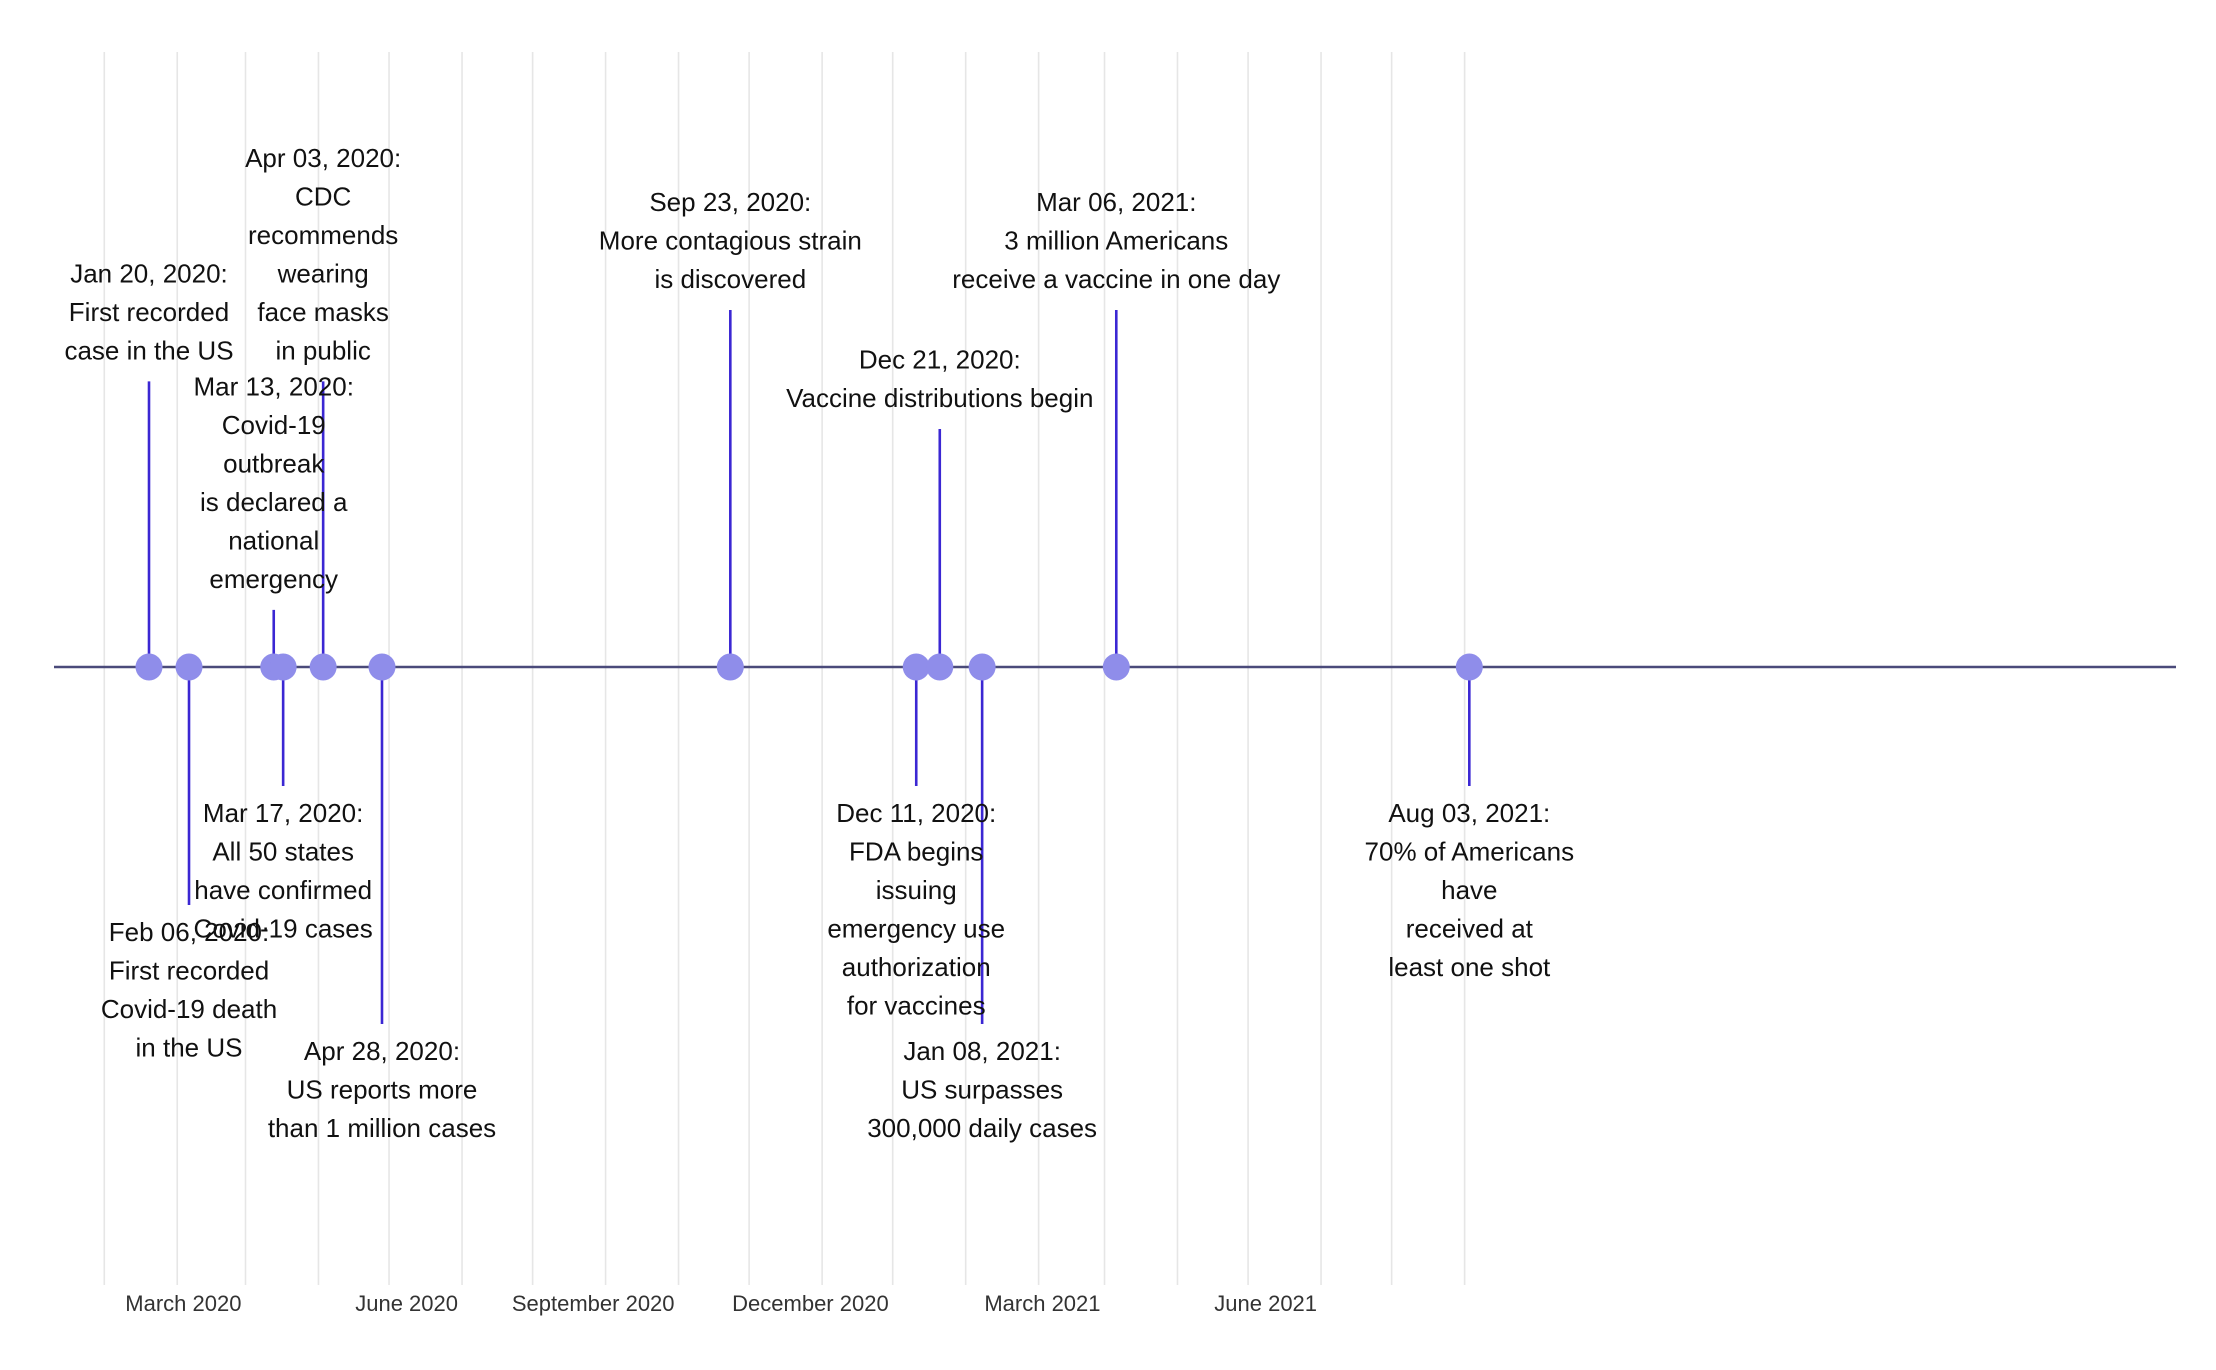 Image resolution: width=2216 pixels, height=1370 pixels. I want to click on event-description-line: wearing, so click(323, 273).